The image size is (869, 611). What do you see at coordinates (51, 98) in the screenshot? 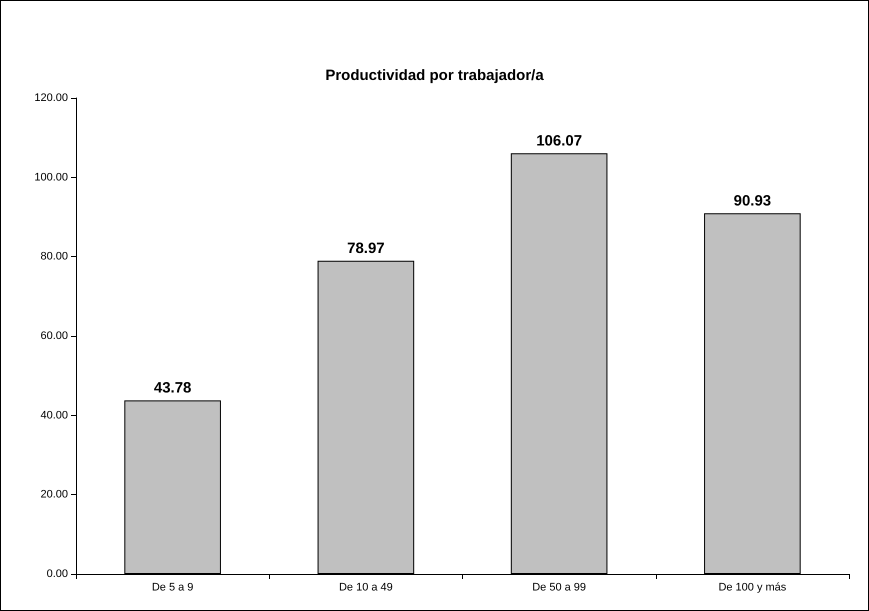
I see `y-tick-label: 120.00` at bounding box center [51, 98].